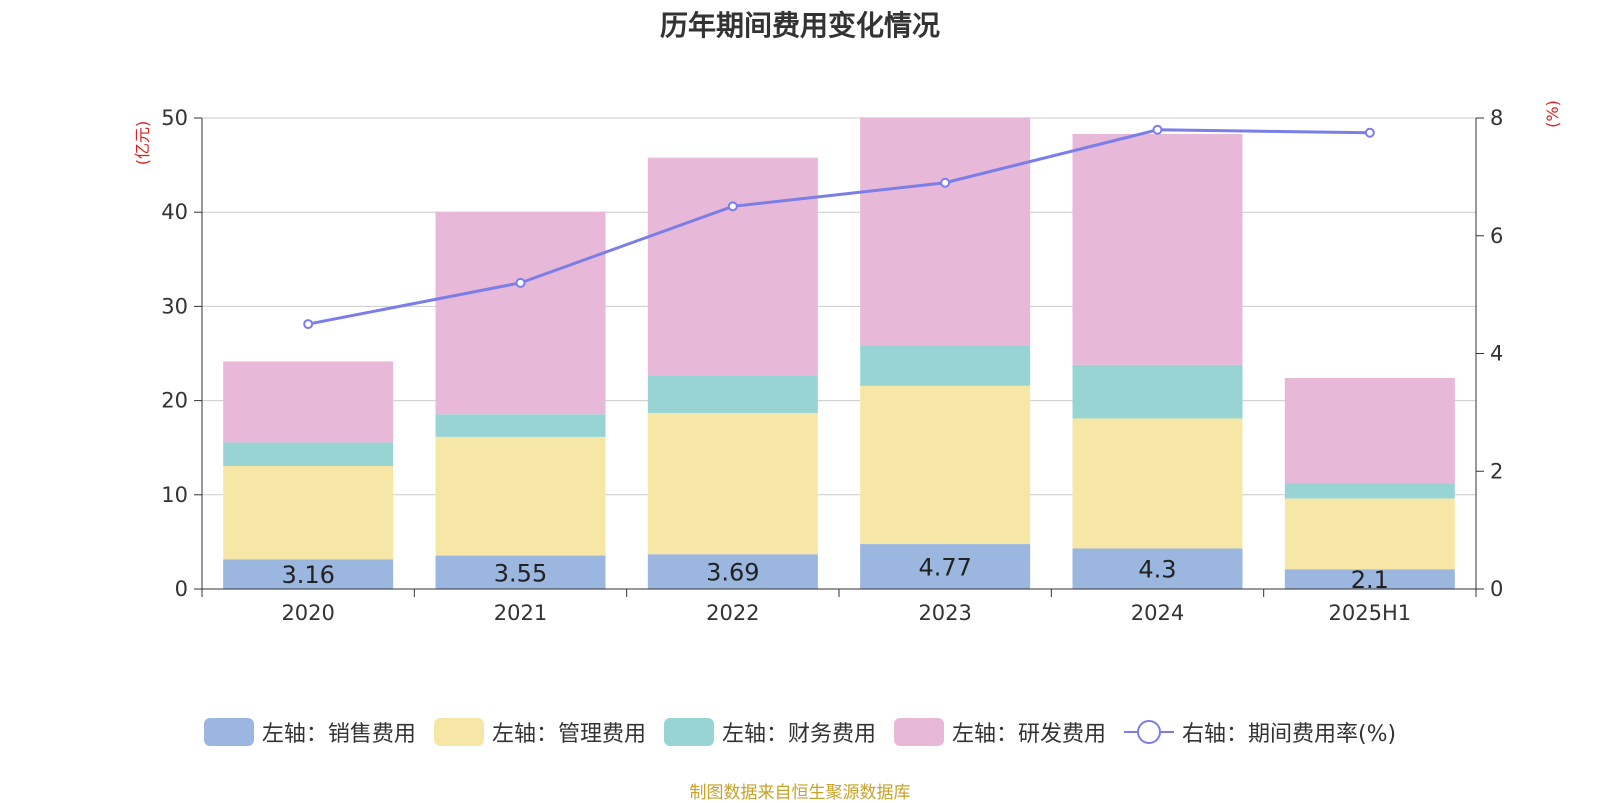 The width and height of the screenshot is (1600, 803). Describe the element at coordinates (568, 734) in the screenshot. I see `legend-label-admin: 左轴：管理费用` at that location.